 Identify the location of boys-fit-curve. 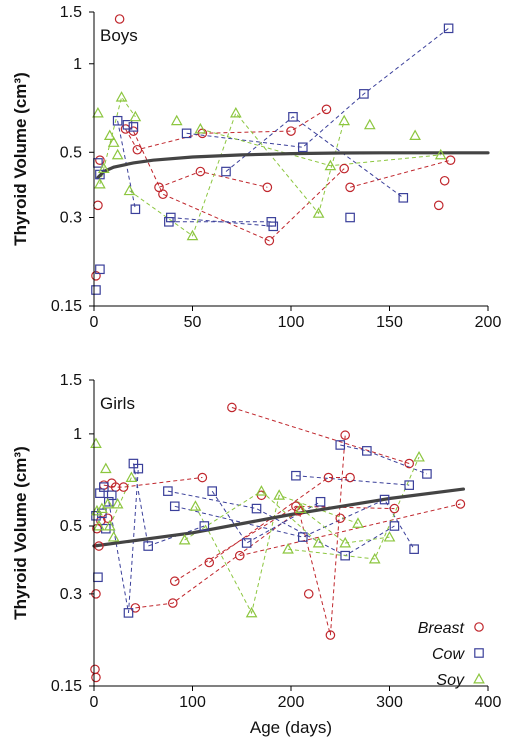
(293, 165).